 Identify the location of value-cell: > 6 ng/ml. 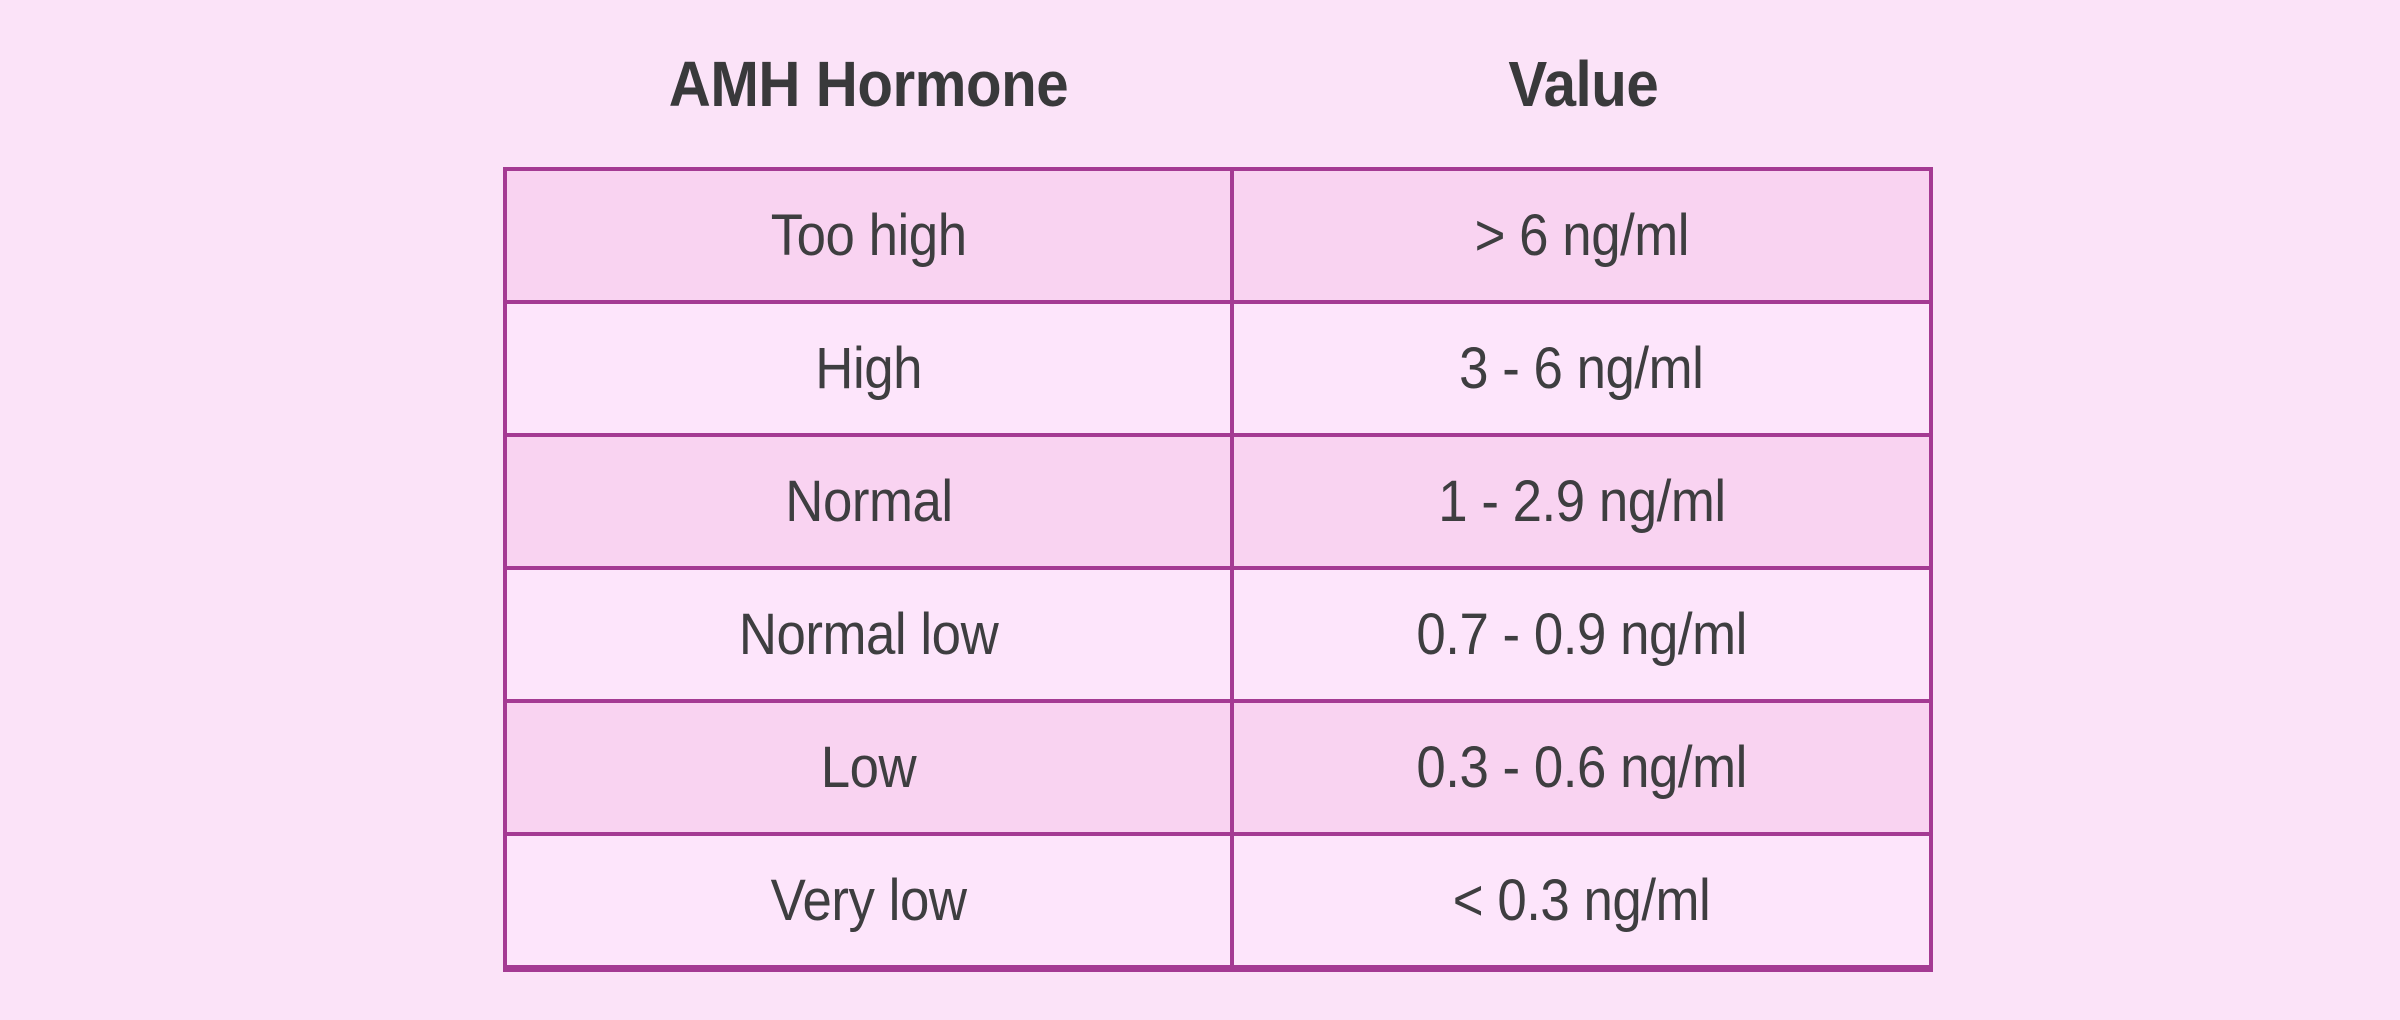
(1581, 235).